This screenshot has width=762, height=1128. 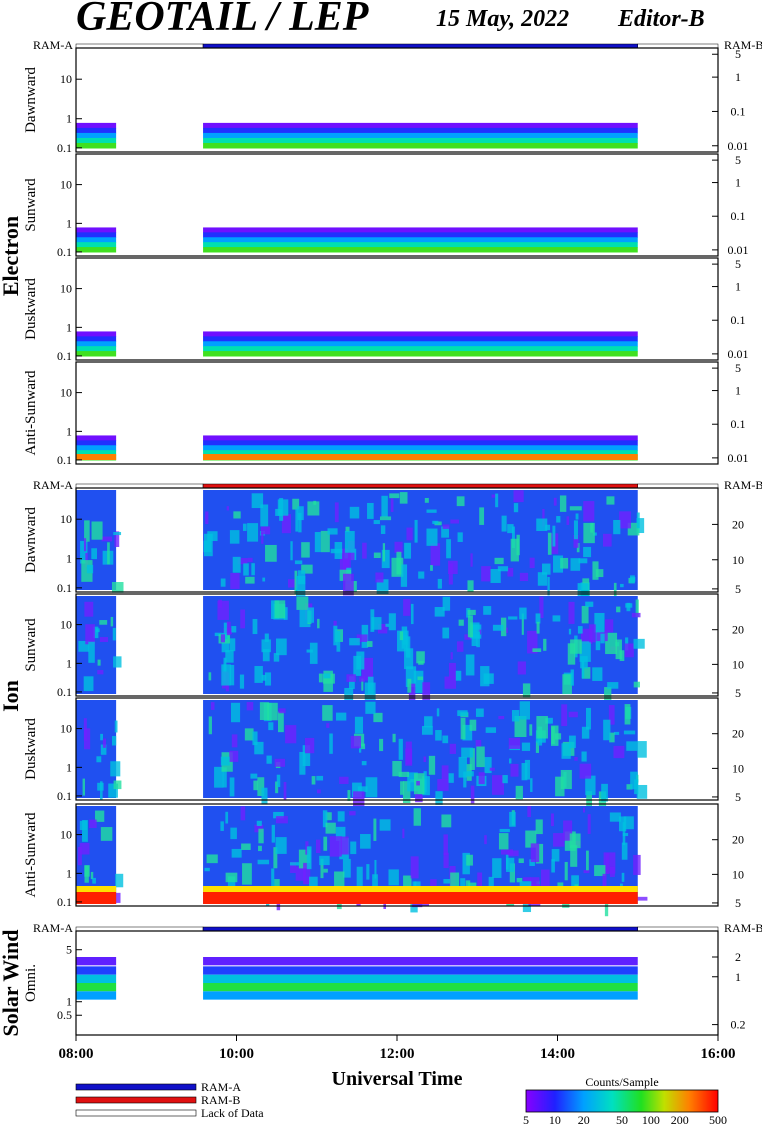 What do you see at coordinates (31, 205) in the screenshot?
I see `panel-name: Sunward` at bounding box center [31, 205].